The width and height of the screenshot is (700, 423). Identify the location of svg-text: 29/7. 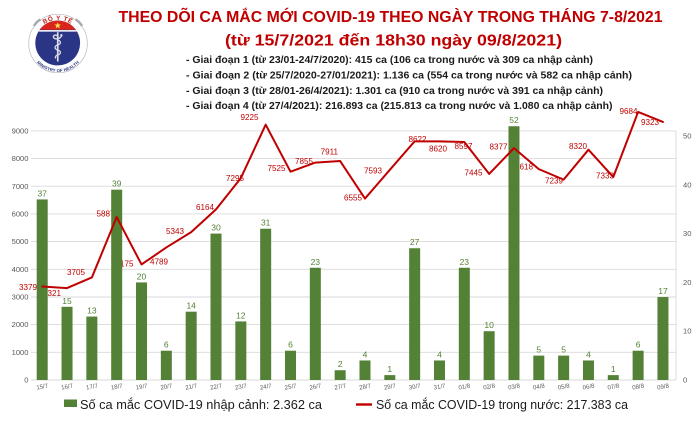
(389, 387).